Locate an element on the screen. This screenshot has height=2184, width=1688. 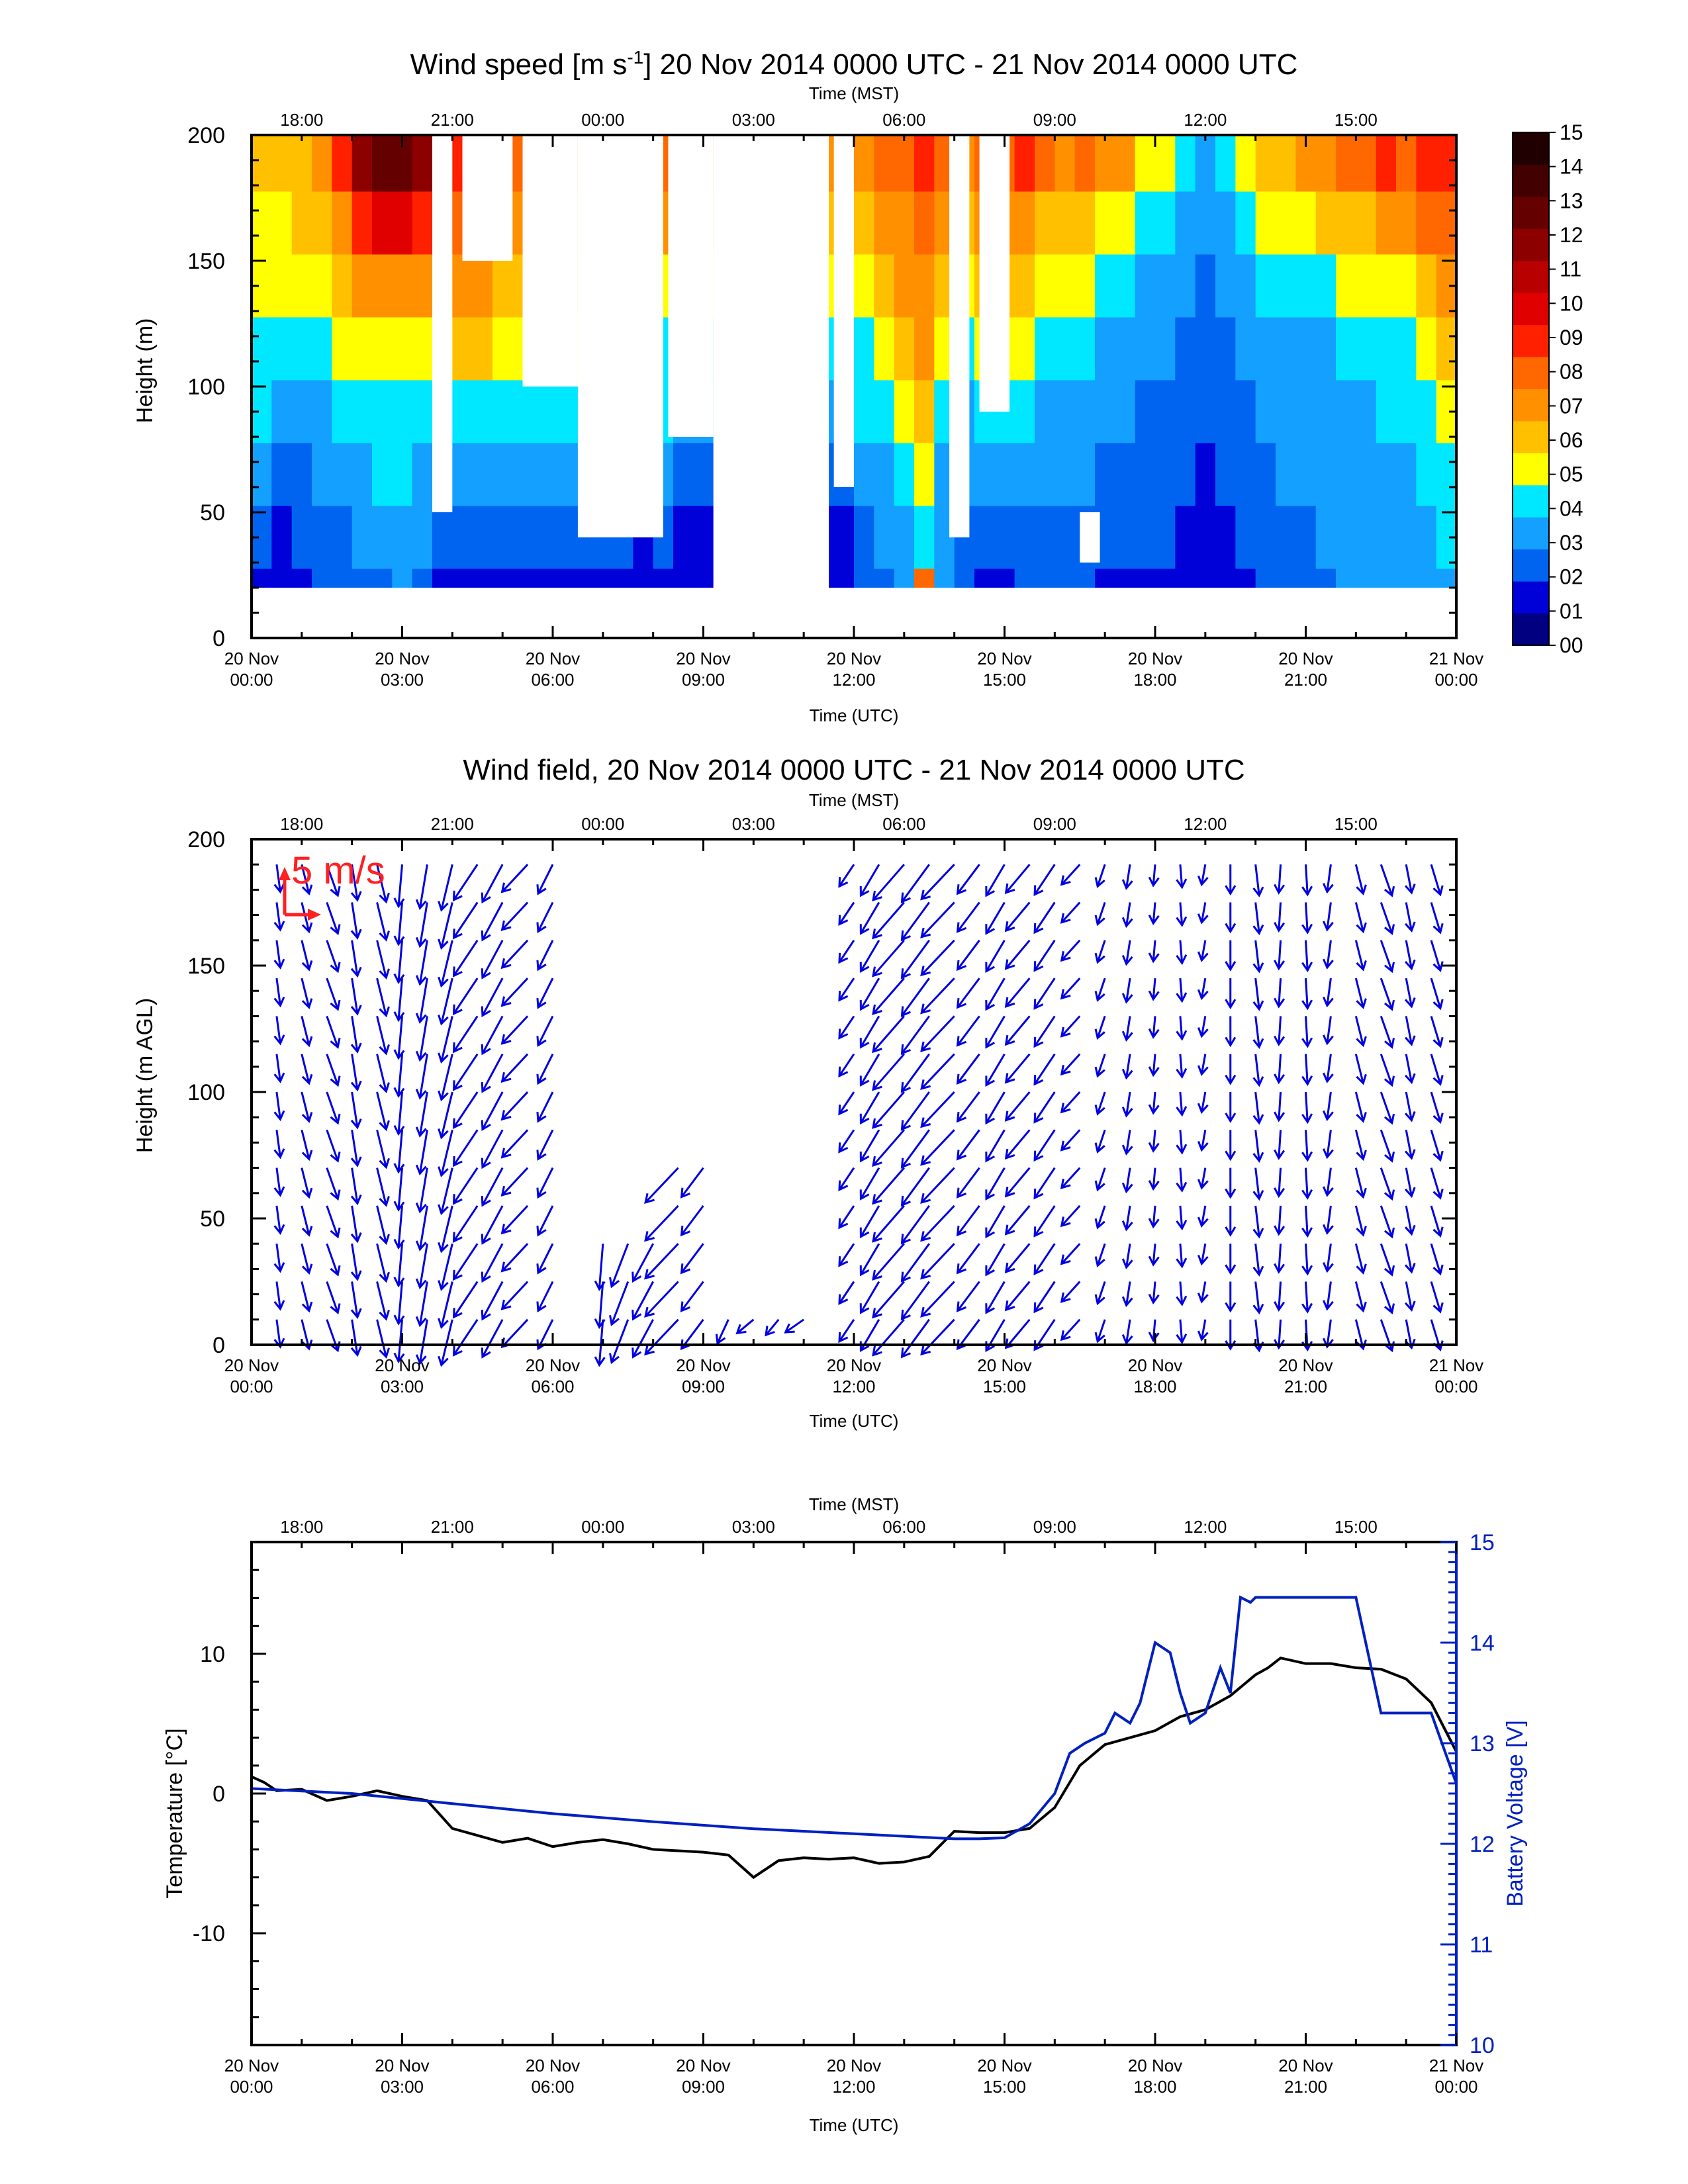
utc-tick-label: 06:00 is located at coordinates (552, 680).